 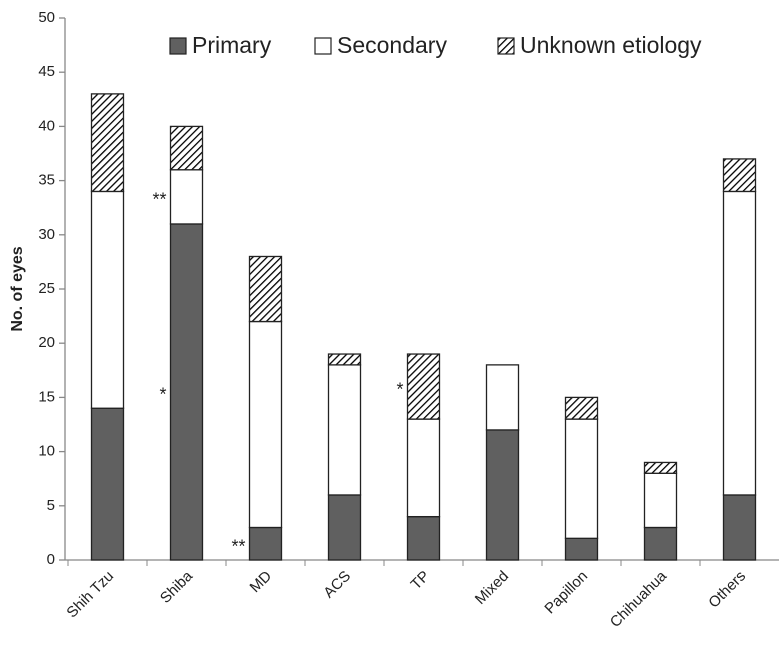 I want to click on x-tick-label: Others, so click(x=727, y=590).